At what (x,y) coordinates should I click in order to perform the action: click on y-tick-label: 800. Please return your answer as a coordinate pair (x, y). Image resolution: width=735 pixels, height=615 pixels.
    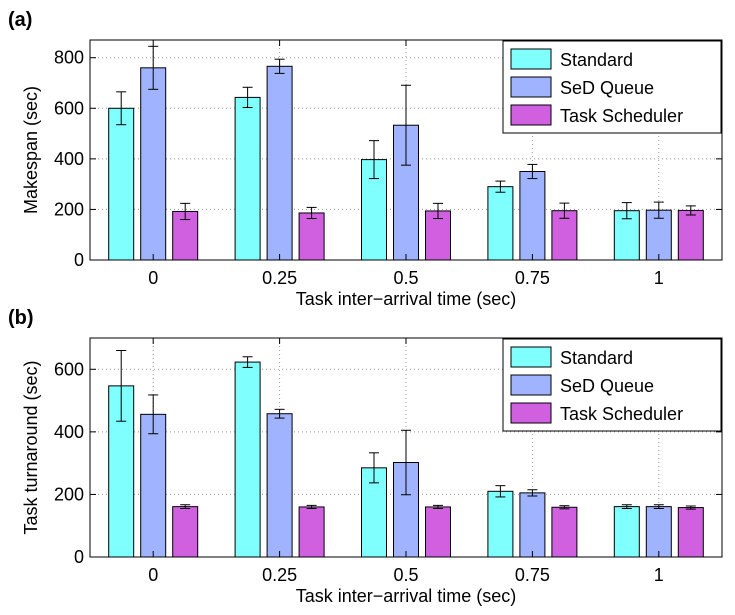
    Looking at the image, I should click on (69, 58).